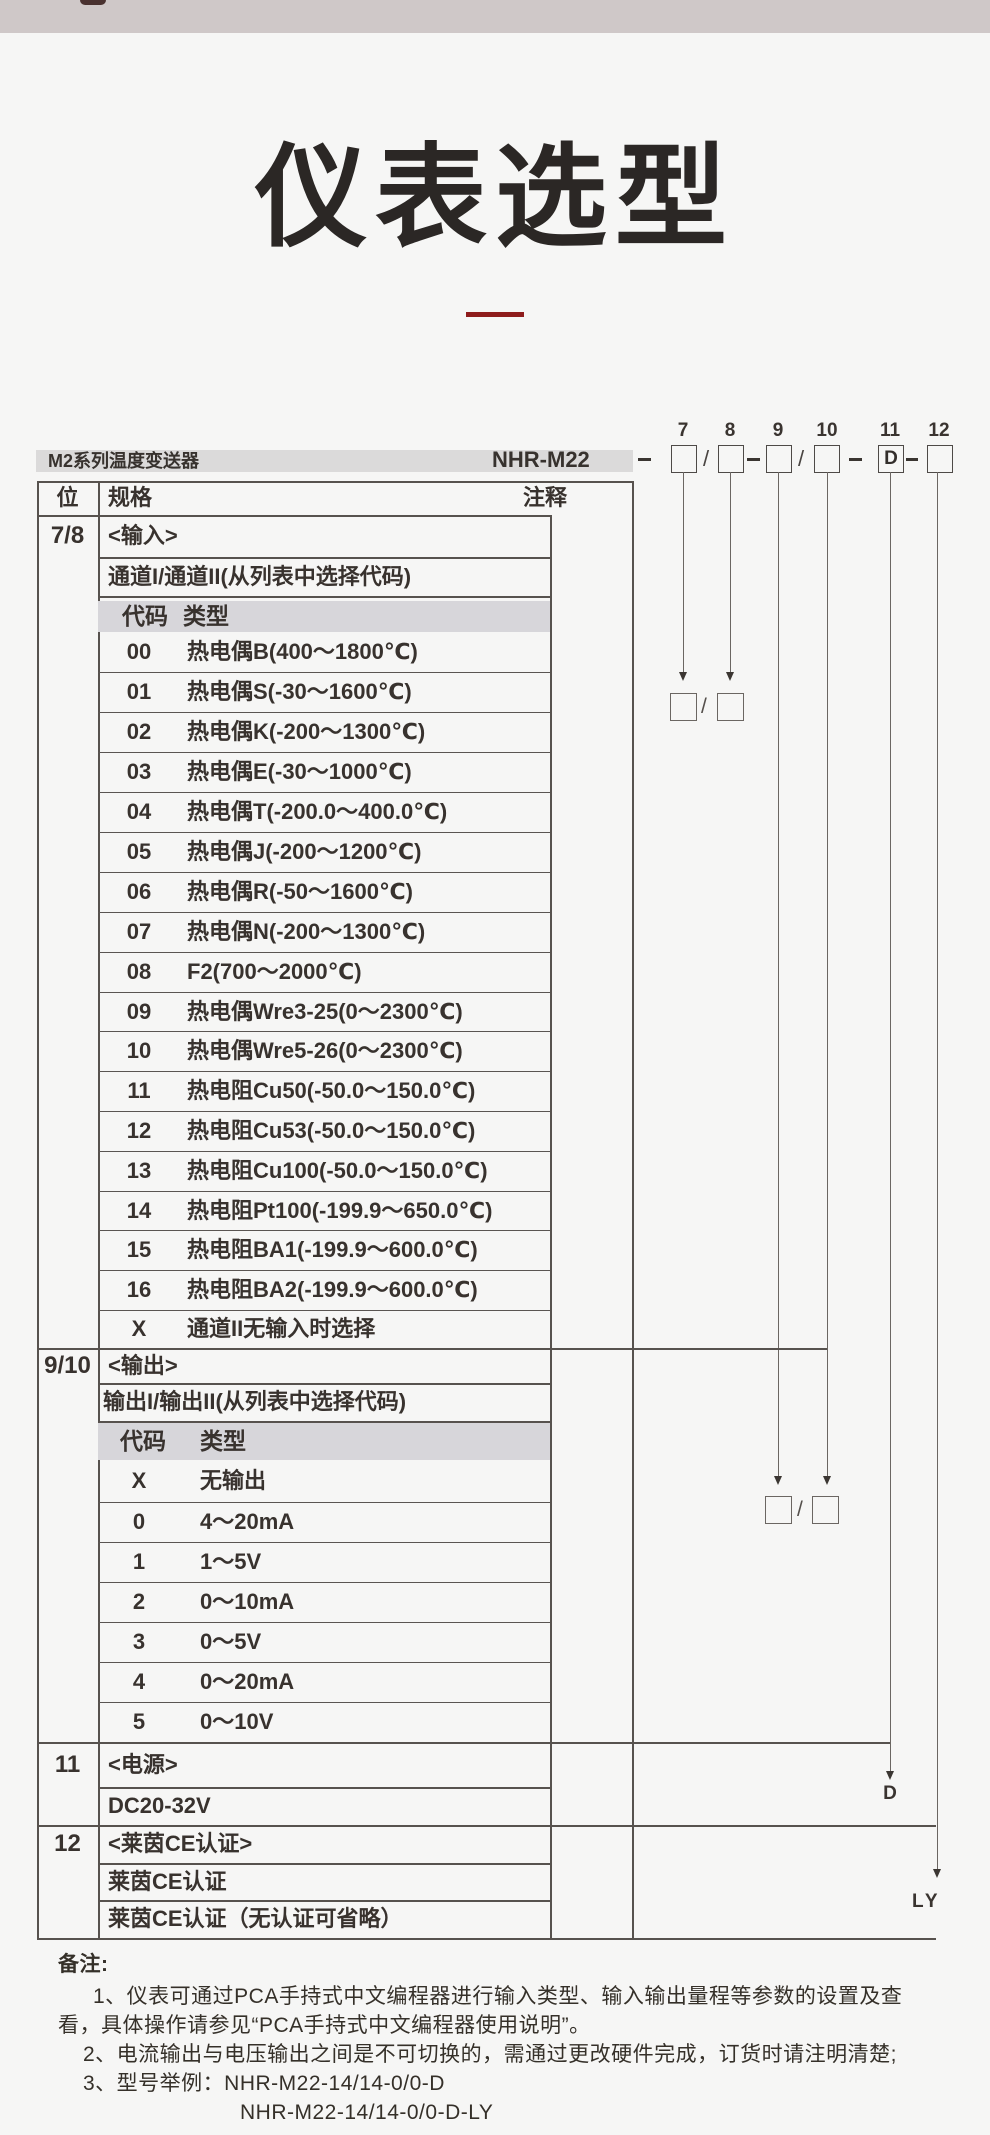  Describe the element at coordinates (332, 1289) in the screenshot. I see `row-type: 热电阻BA2(-199.9～600.0℃)` at that location.